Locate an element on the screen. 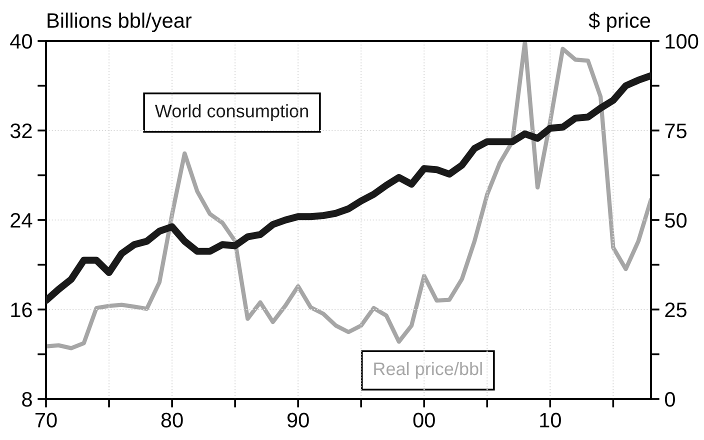 This screenshot has width=704, height=440. x-tick-label: 70 is located at coordinates (46, 420).